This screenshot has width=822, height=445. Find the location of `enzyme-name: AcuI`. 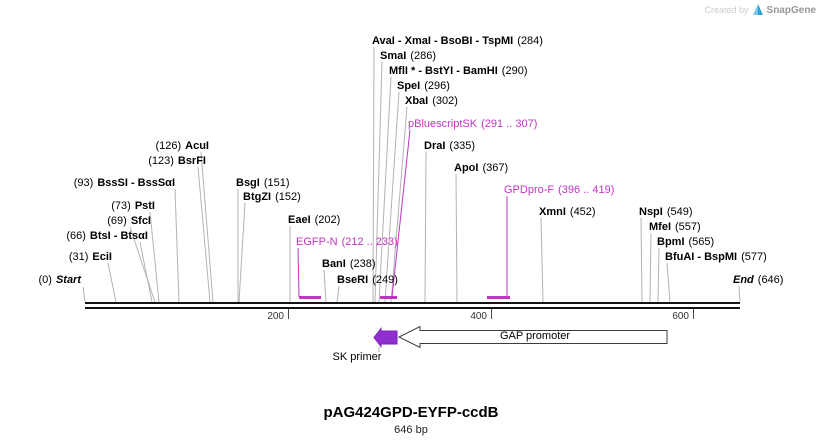

enzyme-name: AcuI is located at coordinates (197, 146).